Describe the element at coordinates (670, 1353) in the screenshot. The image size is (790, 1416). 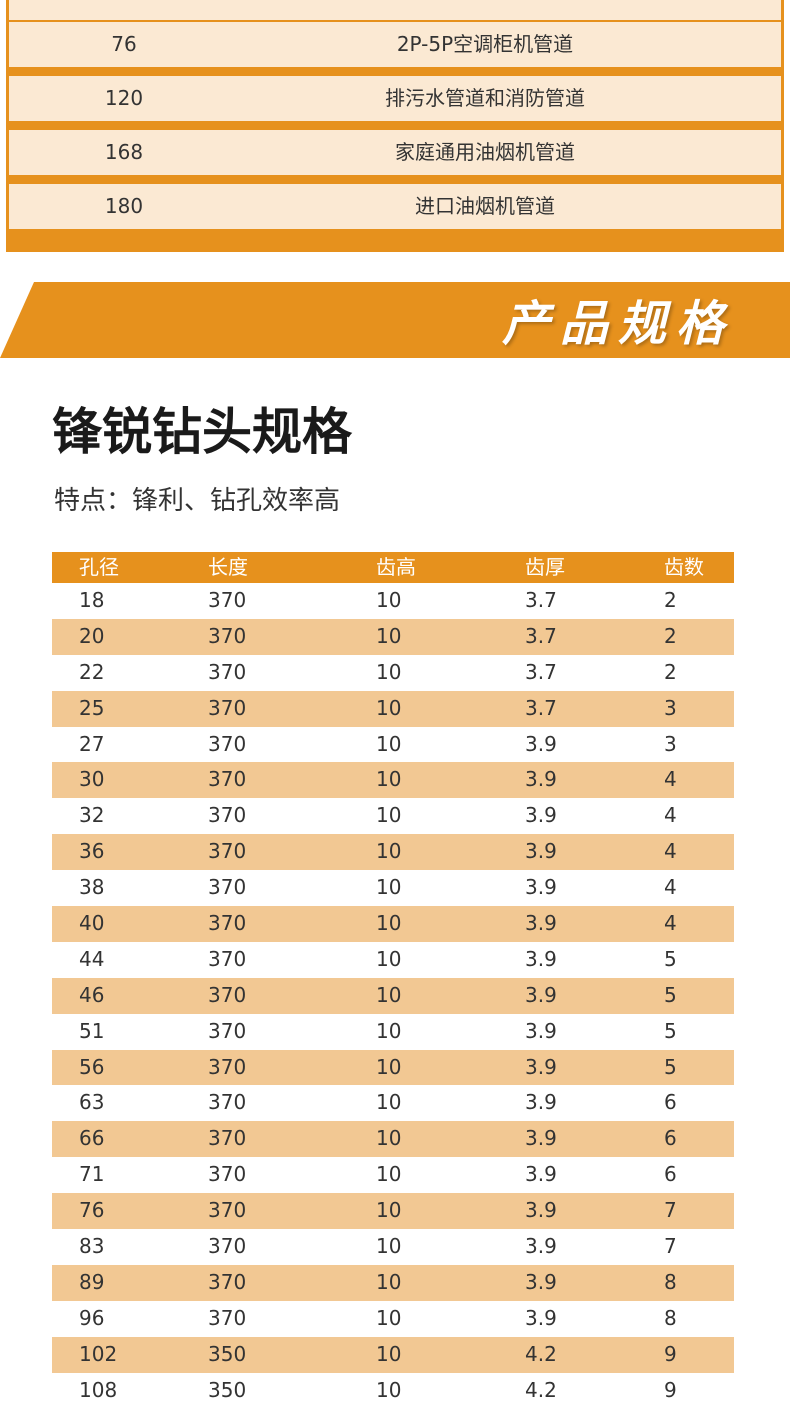
I see `cell-tooth-count: 9` at that location.